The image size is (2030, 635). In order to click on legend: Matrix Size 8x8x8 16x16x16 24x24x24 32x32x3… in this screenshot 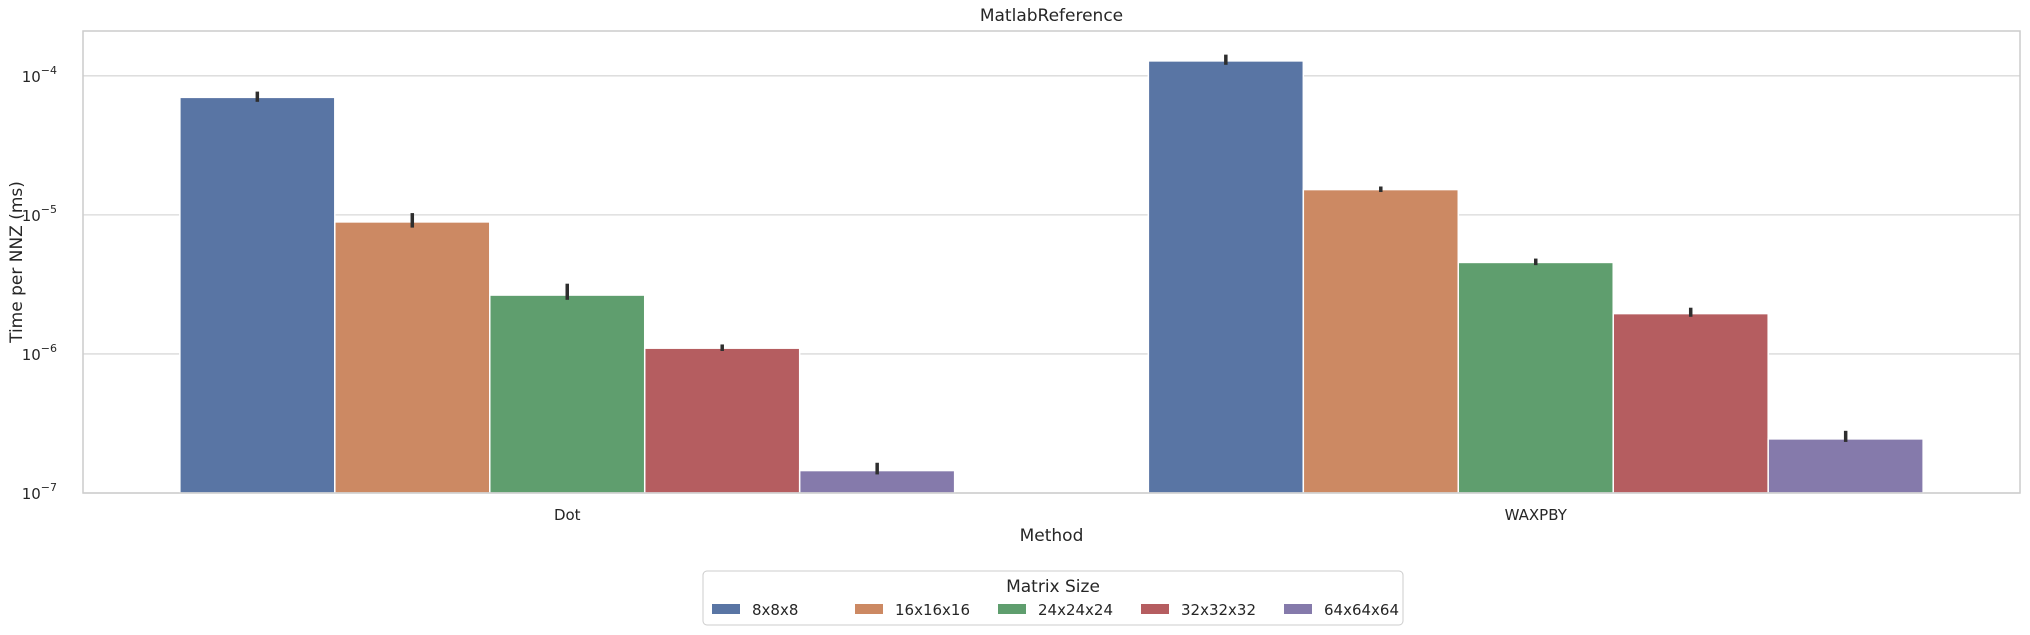, I will do `click(1053, 598)`.